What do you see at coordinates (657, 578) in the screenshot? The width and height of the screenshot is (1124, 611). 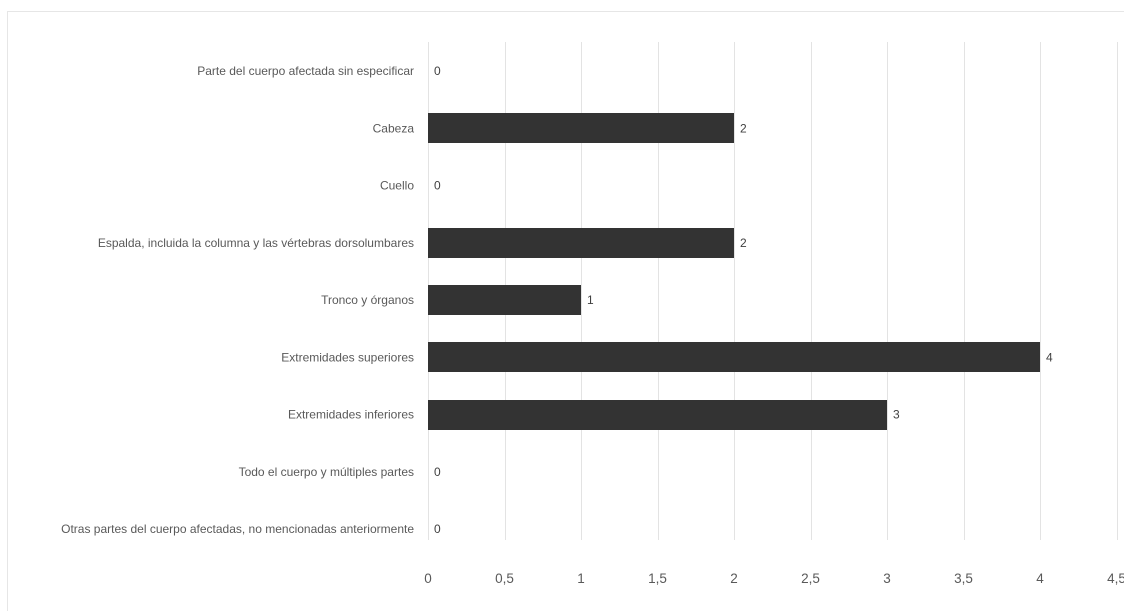 I see `x-tick-label: 1,5` at bounding box center [657, 578].